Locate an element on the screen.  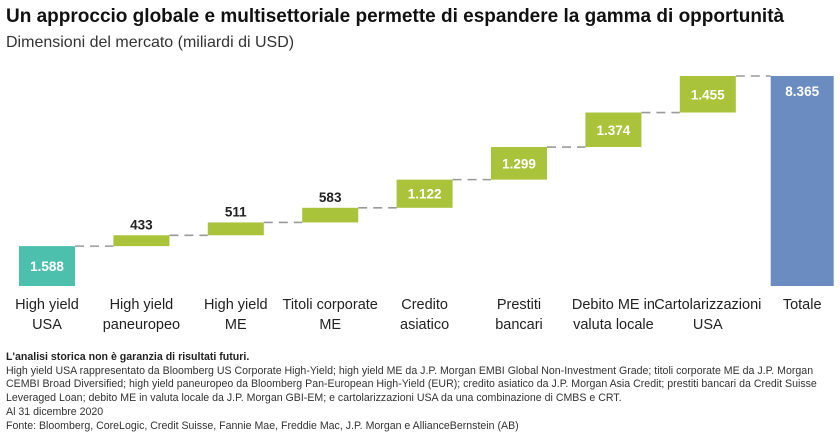
data-label: 1.588 is located at coordinates (47, 266).